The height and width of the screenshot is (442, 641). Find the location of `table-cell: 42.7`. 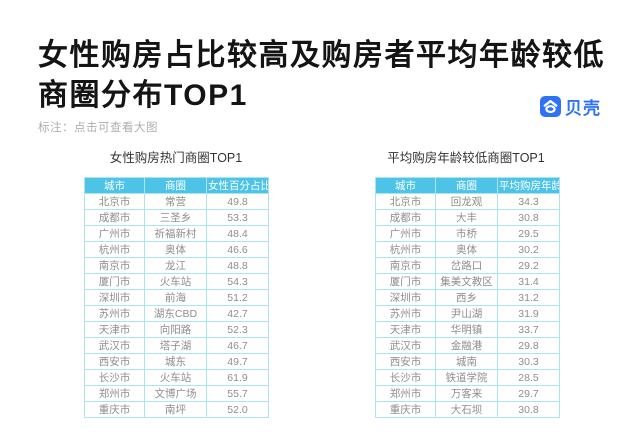

table-cell: 42.7 is located at coordinates (237, 313).